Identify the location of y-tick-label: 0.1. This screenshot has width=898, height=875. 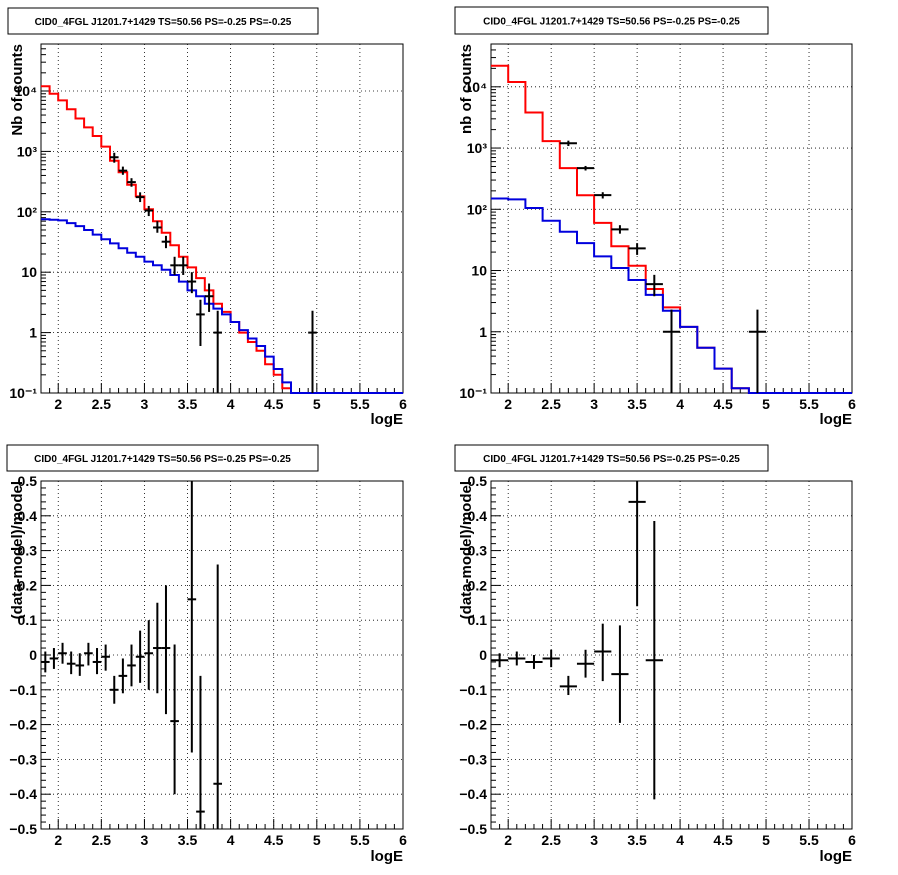
(478, 620).